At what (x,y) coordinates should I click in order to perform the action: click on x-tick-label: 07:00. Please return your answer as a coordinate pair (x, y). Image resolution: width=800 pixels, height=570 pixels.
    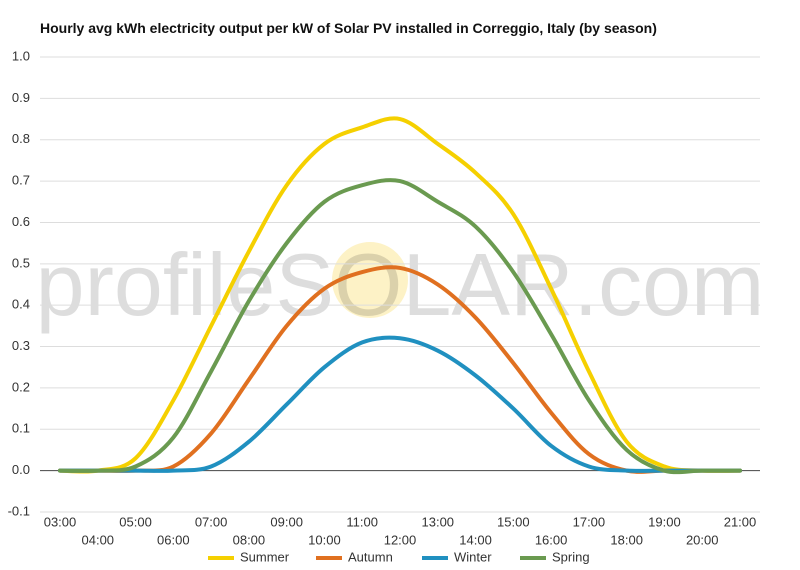
    Looking at the image, I should click on (211, 521).